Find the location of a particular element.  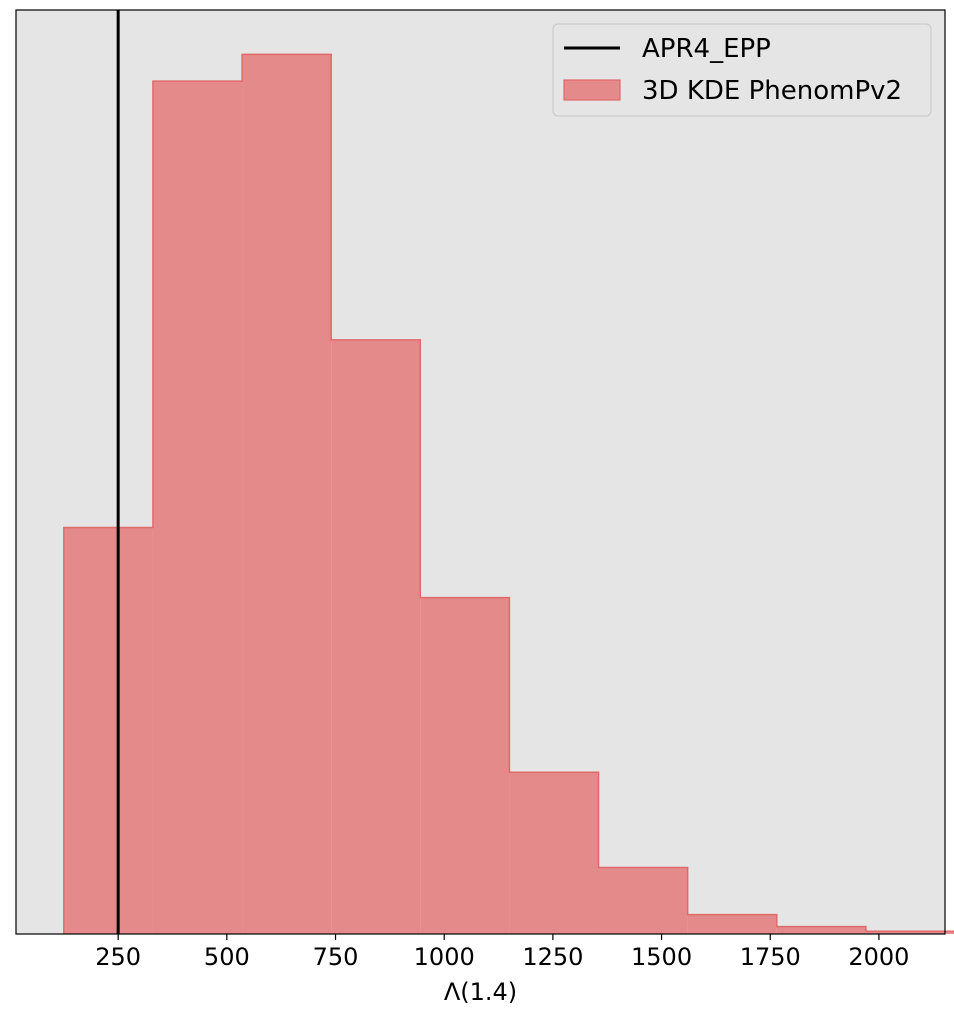

legend: APR4_EPP 3D KDE PhenomPv2 is located at coordinates (742, 70).